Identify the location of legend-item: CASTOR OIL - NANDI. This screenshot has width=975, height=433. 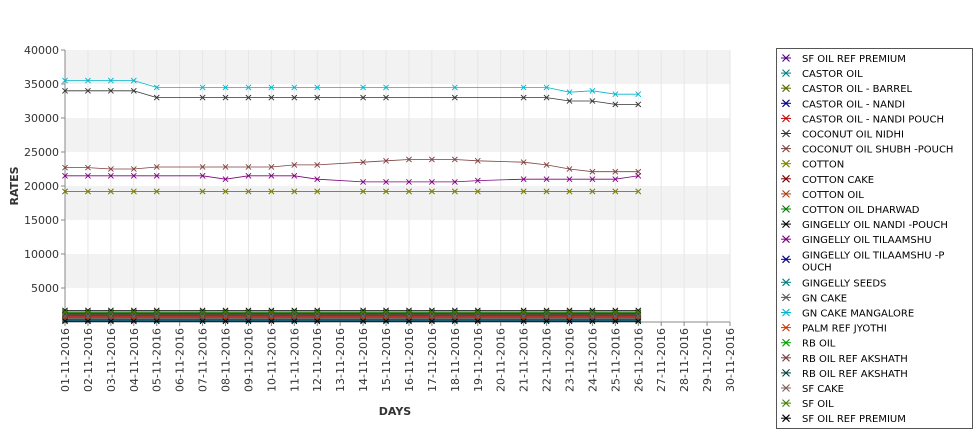
(843, 104).